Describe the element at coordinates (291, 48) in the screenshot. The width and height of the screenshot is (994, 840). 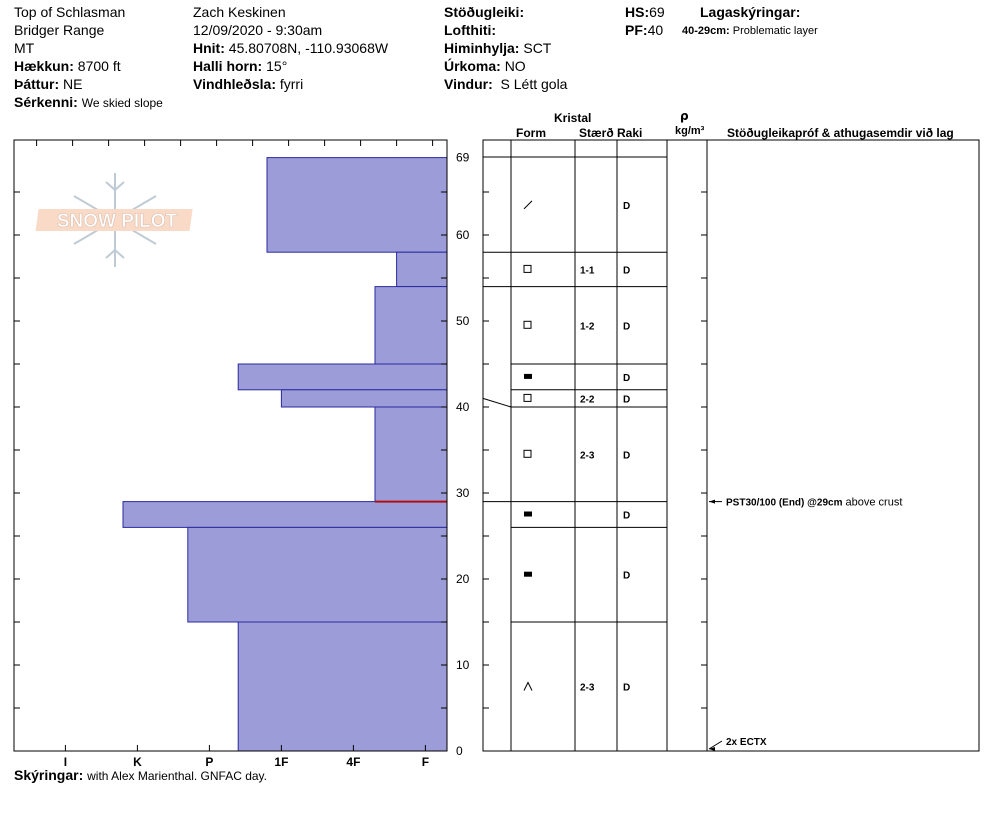
I see `coordinates: Hnit: 45.80708N, -110.93068W` at that location.